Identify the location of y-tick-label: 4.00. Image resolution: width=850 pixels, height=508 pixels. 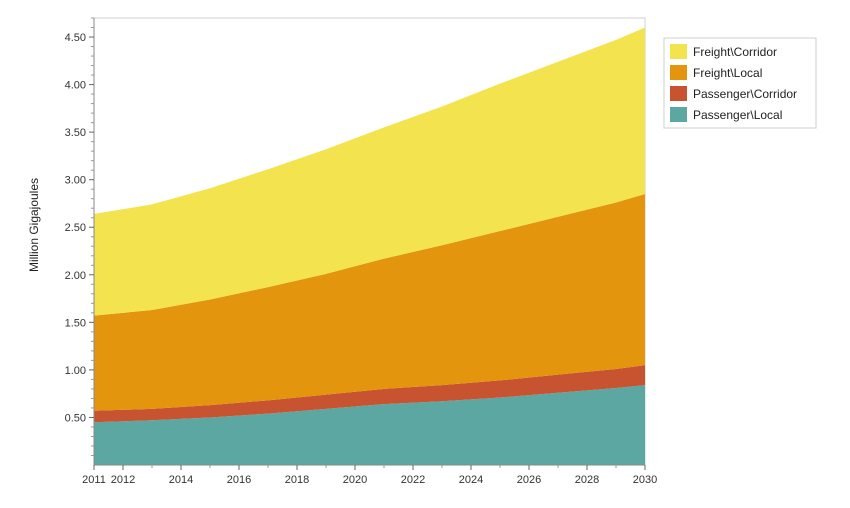
(75, 86).